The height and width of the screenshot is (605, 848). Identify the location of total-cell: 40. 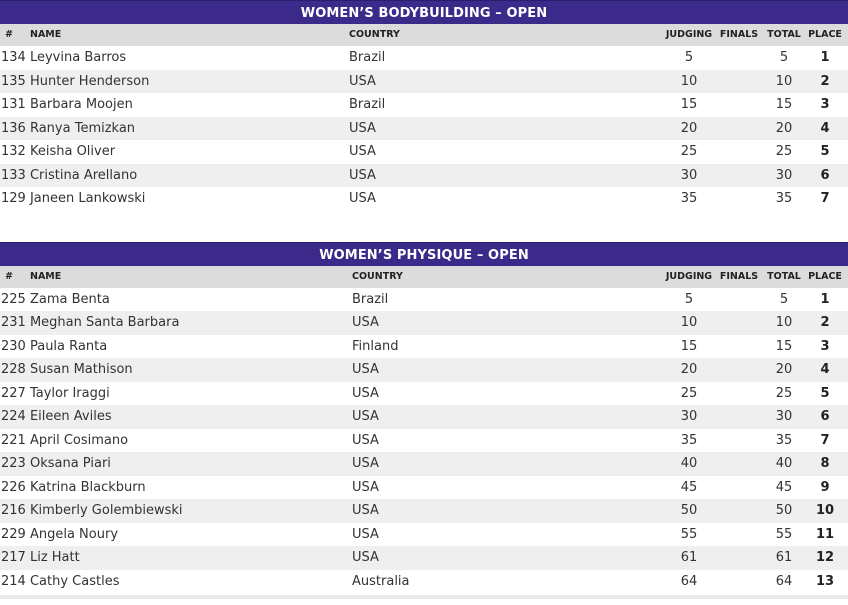
(784, 463).